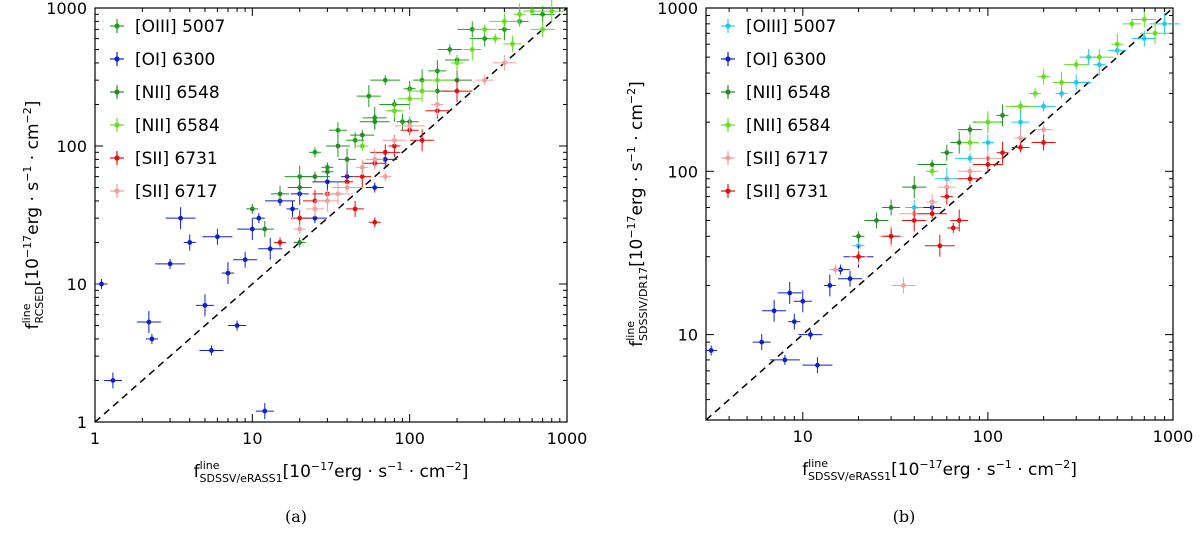 The height and width of the screenshot is (533, 1200). Describe the element at coordinates (988, 436) in the screenshot. I see `x-tick-label: 100` at that location.